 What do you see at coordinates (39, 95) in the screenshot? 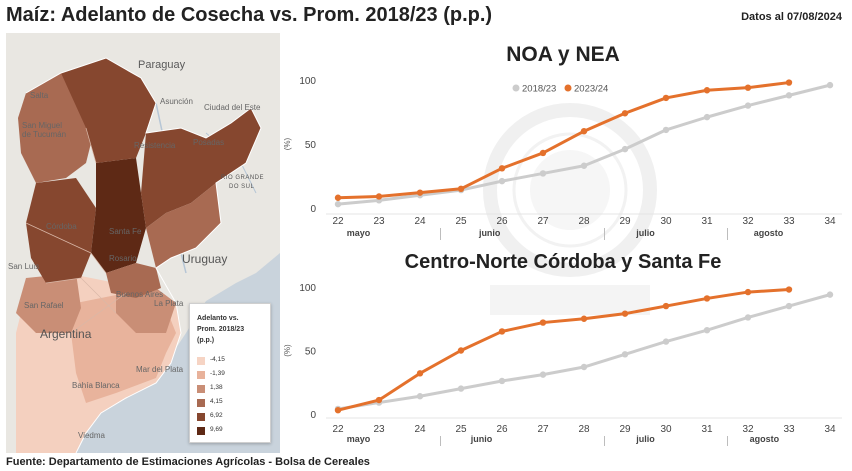
I see `city-label: Salta` at bounding box center [39, 95].